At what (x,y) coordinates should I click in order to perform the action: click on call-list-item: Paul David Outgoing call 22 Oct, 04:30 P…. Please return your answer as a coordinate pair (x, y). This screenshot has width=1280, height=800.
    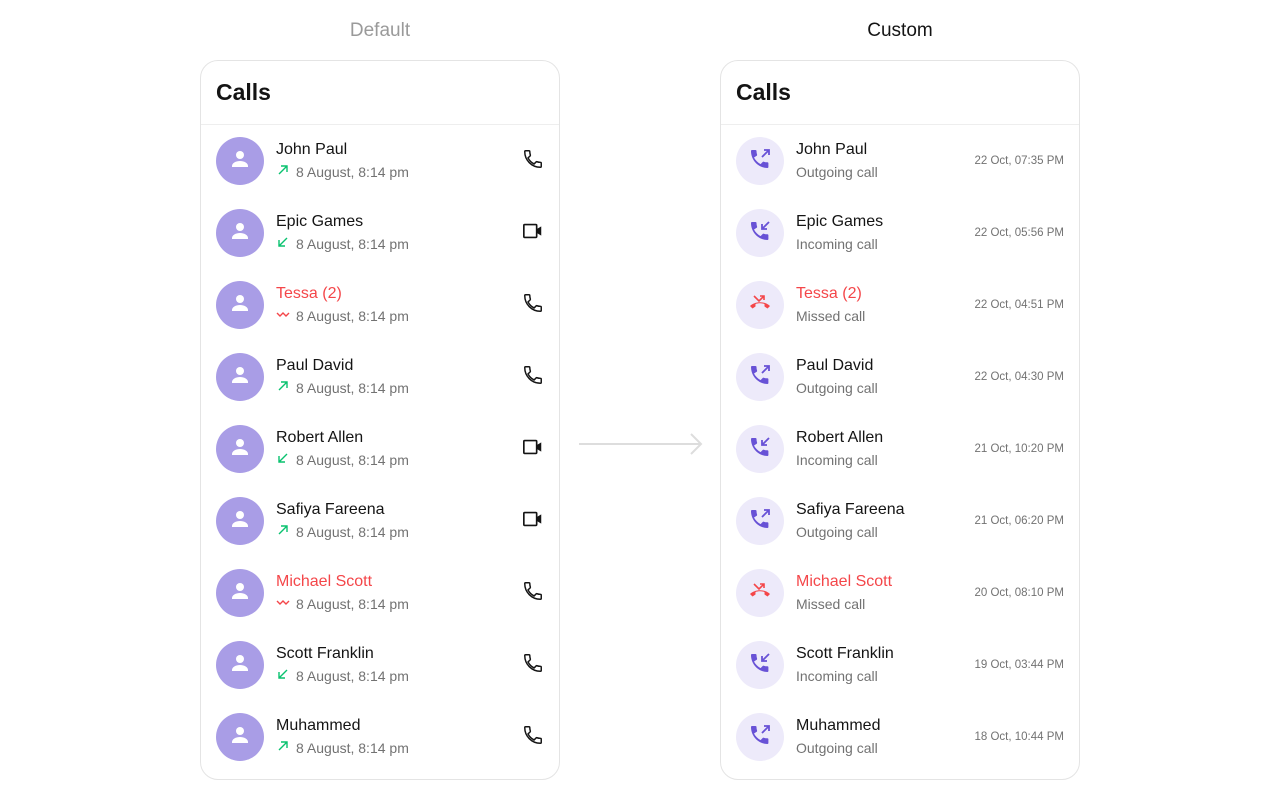
    Looking at the image, I should click on (900, 377).